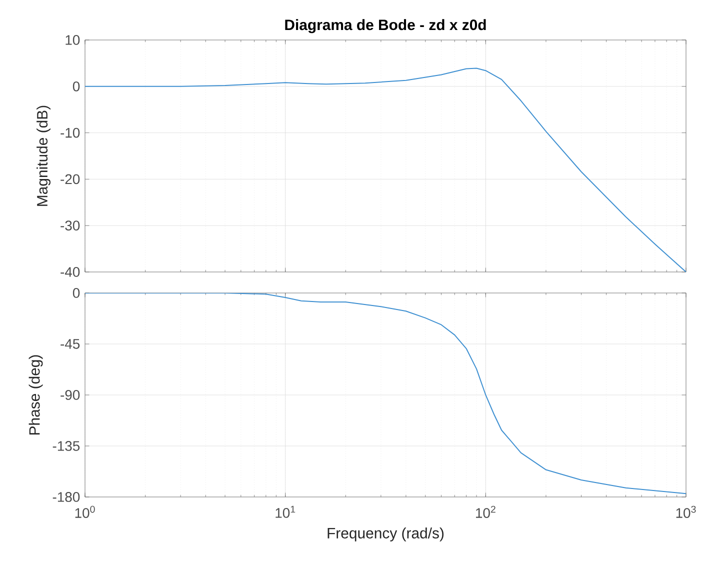 Image resolution: width=701 pixels, height=562 pixels. I want to click on y-tick-label: -30, so click(70, 225).